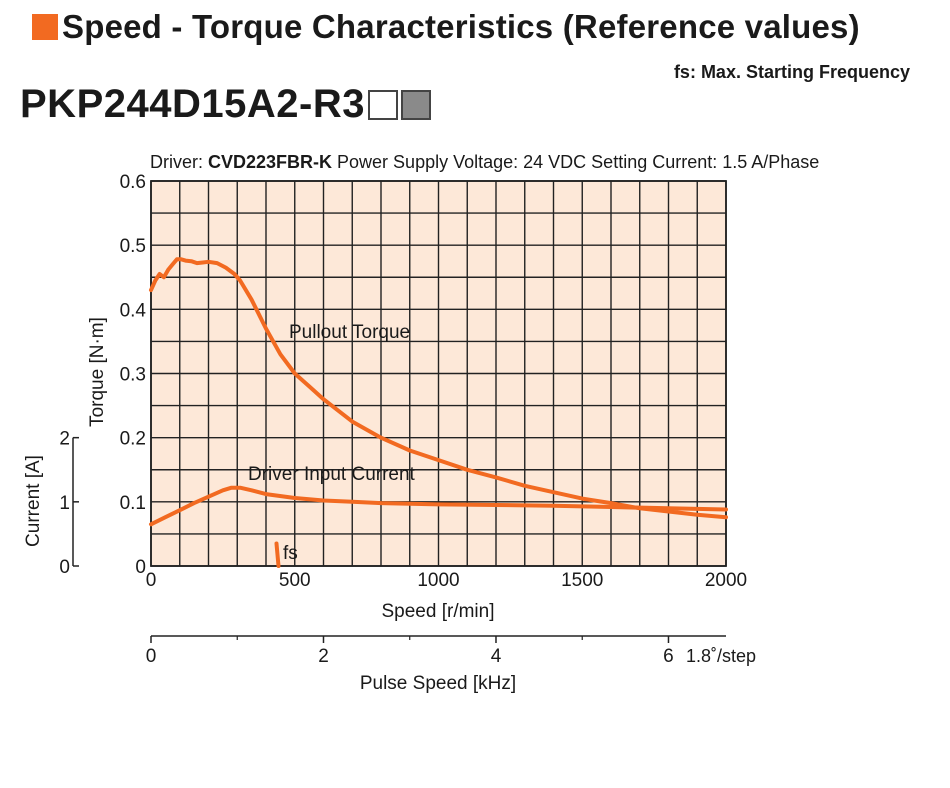  Describe the element at coordinates (582, 580) in the screenshot. I see `speed-tick-label: 1500` at that location.